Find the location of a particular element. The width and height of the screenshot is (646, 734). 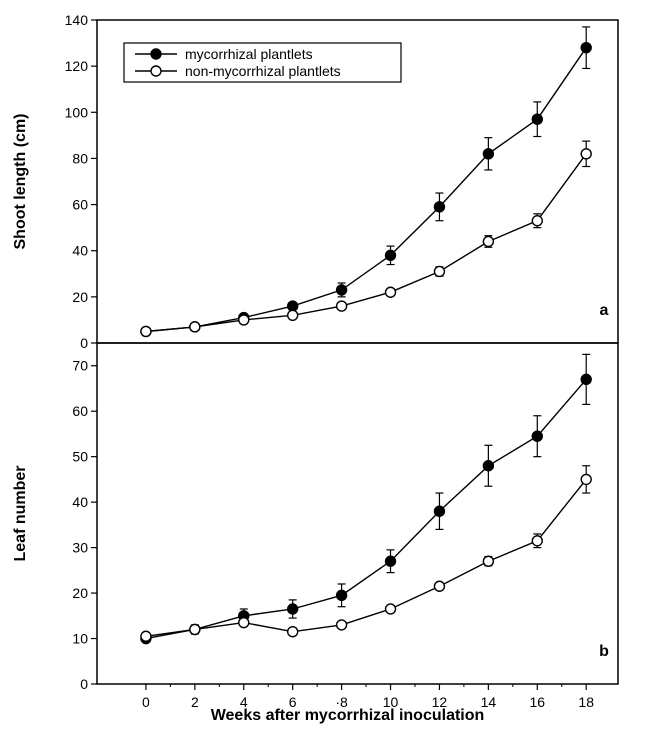

x-axis-title: Weeks after mycorrhizal inoculation is located at coordinates (348, 715).